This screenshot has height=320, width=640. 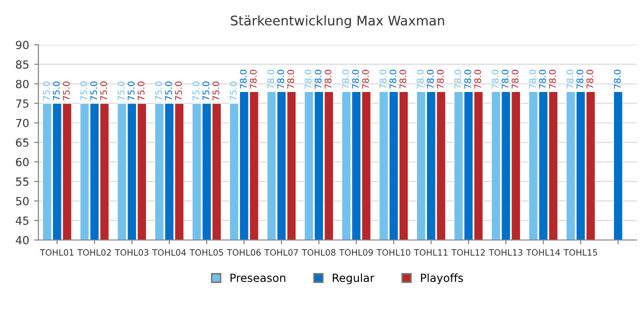 What do you see at coordinates (281, 252) in the screenshot?
I see `x-tick-label: TOHL07` at bounding box center [281, 252].